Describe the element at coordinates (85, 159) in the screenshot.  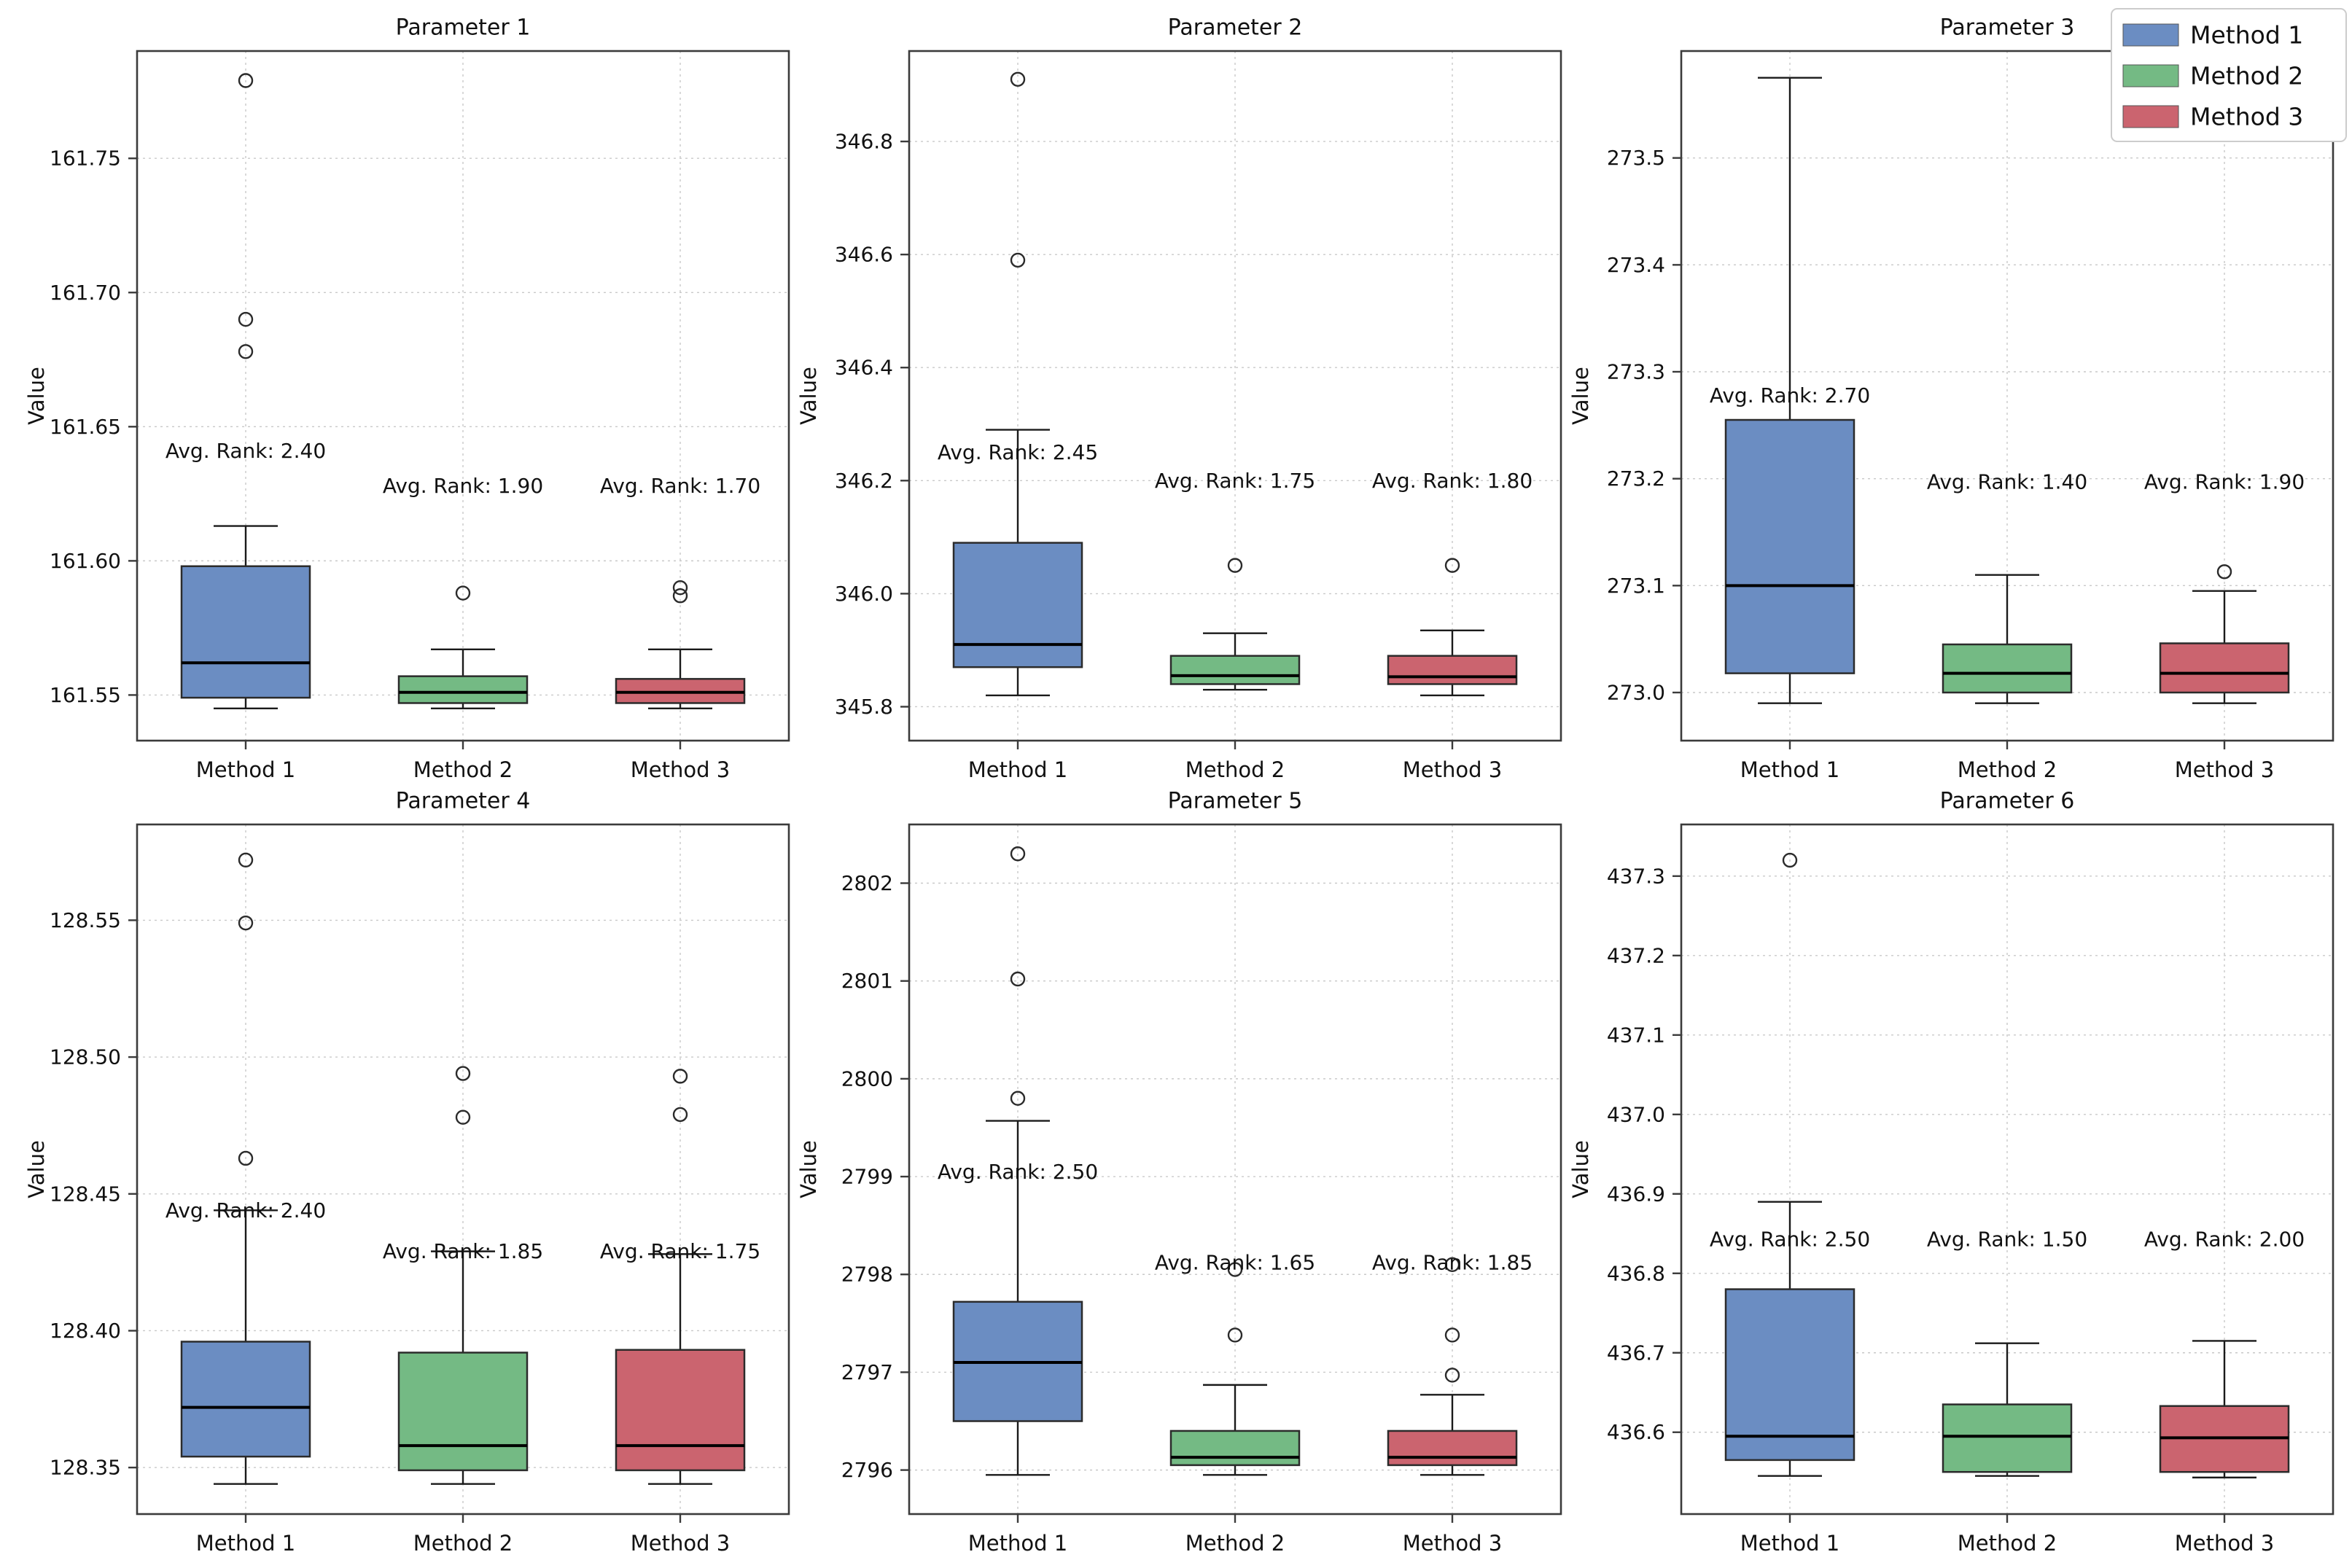
I see `y-tick-label: 161.75` at that location.